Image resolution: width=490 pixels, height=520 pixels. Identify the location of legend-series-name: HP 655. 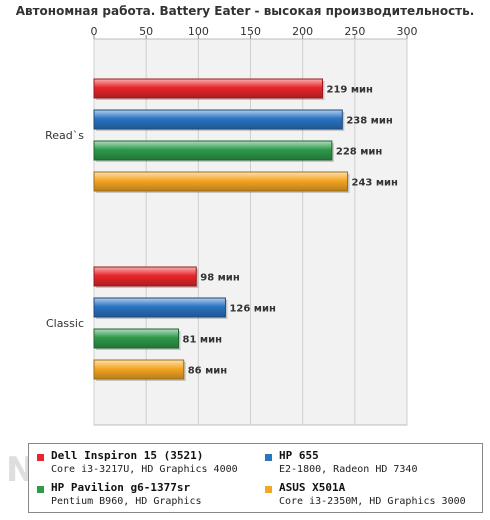
(299, 455).